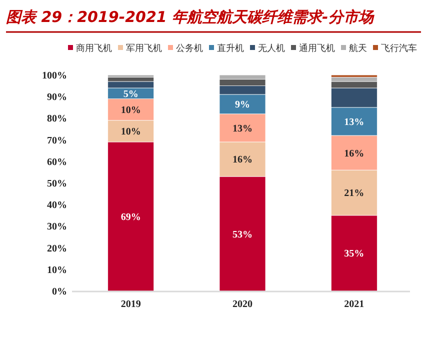 Image resolution: width=427 pixels, height=350 pixels. I want to click on legend-label: 通用飞机, so click(317, 48).